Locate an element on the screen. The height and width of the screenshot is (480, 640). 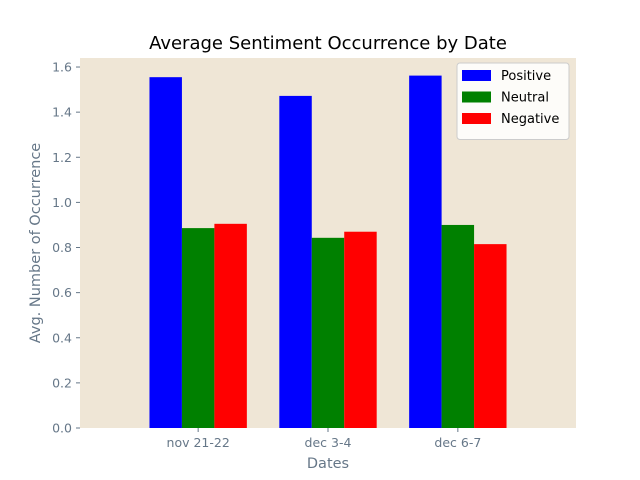
legend-label-negative: Negative is located at coordinates (530, 119).